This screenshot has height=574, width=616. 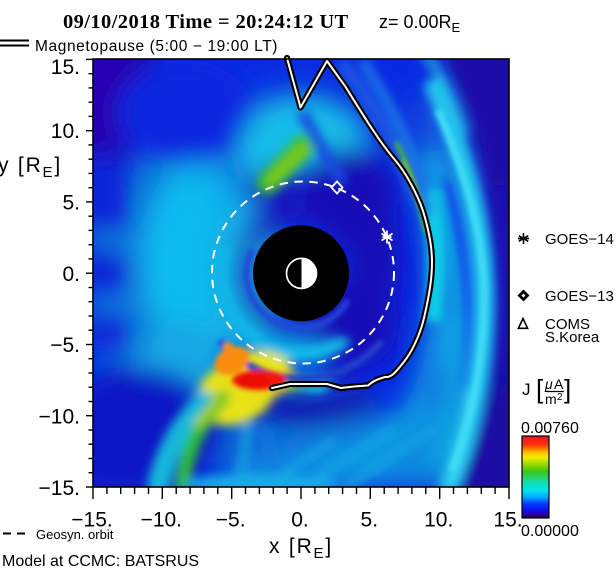 What do you see at coordinates (420, 23) in the screenshot?
I see `svg-text: z= 0.00RE` at bounding box center [420, 23].